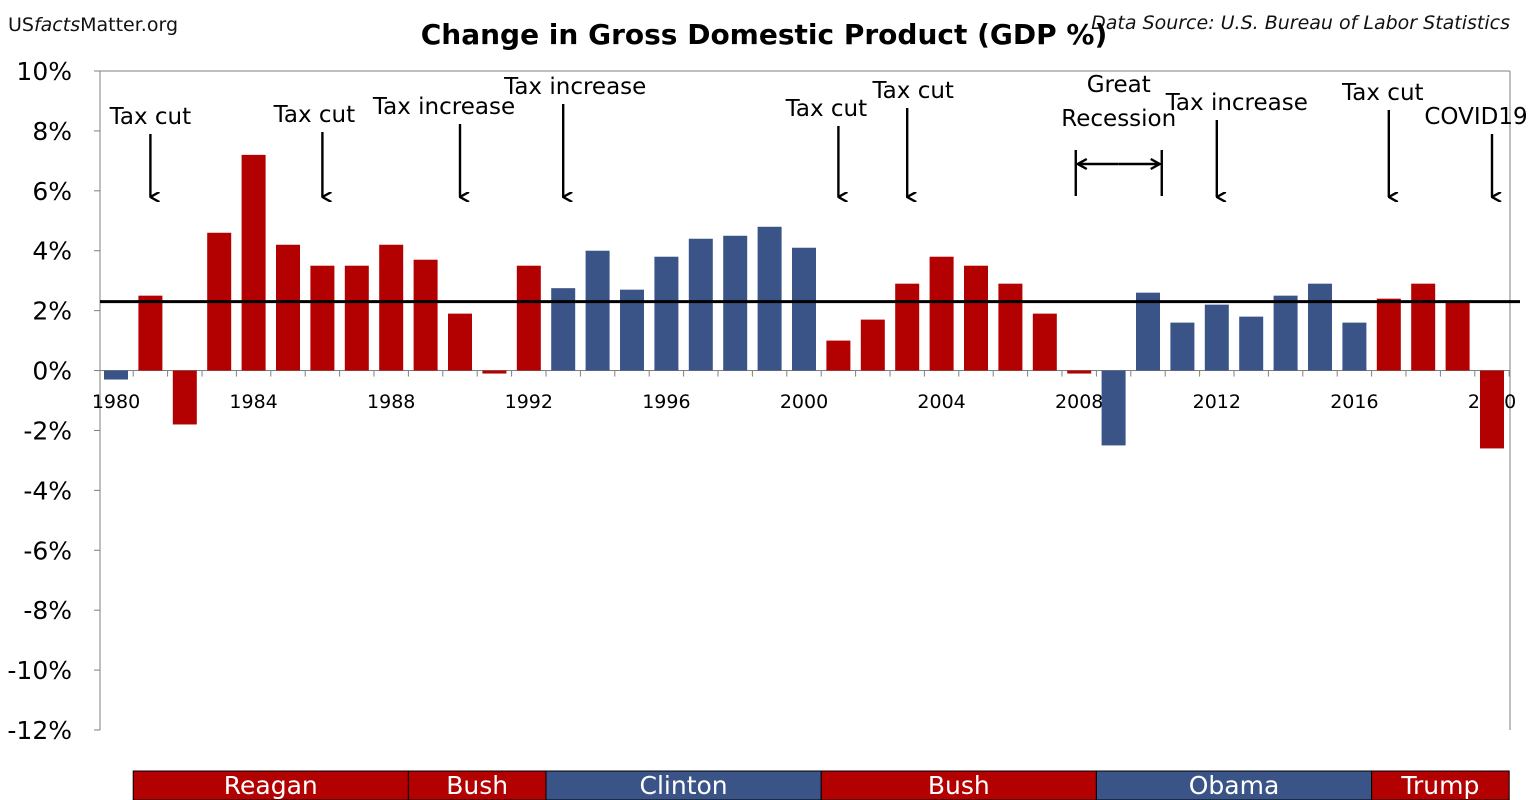 Image resolution: width=1528 pixels, height=800 pixels. I want to click on bar-2013, so click(1251, 343).